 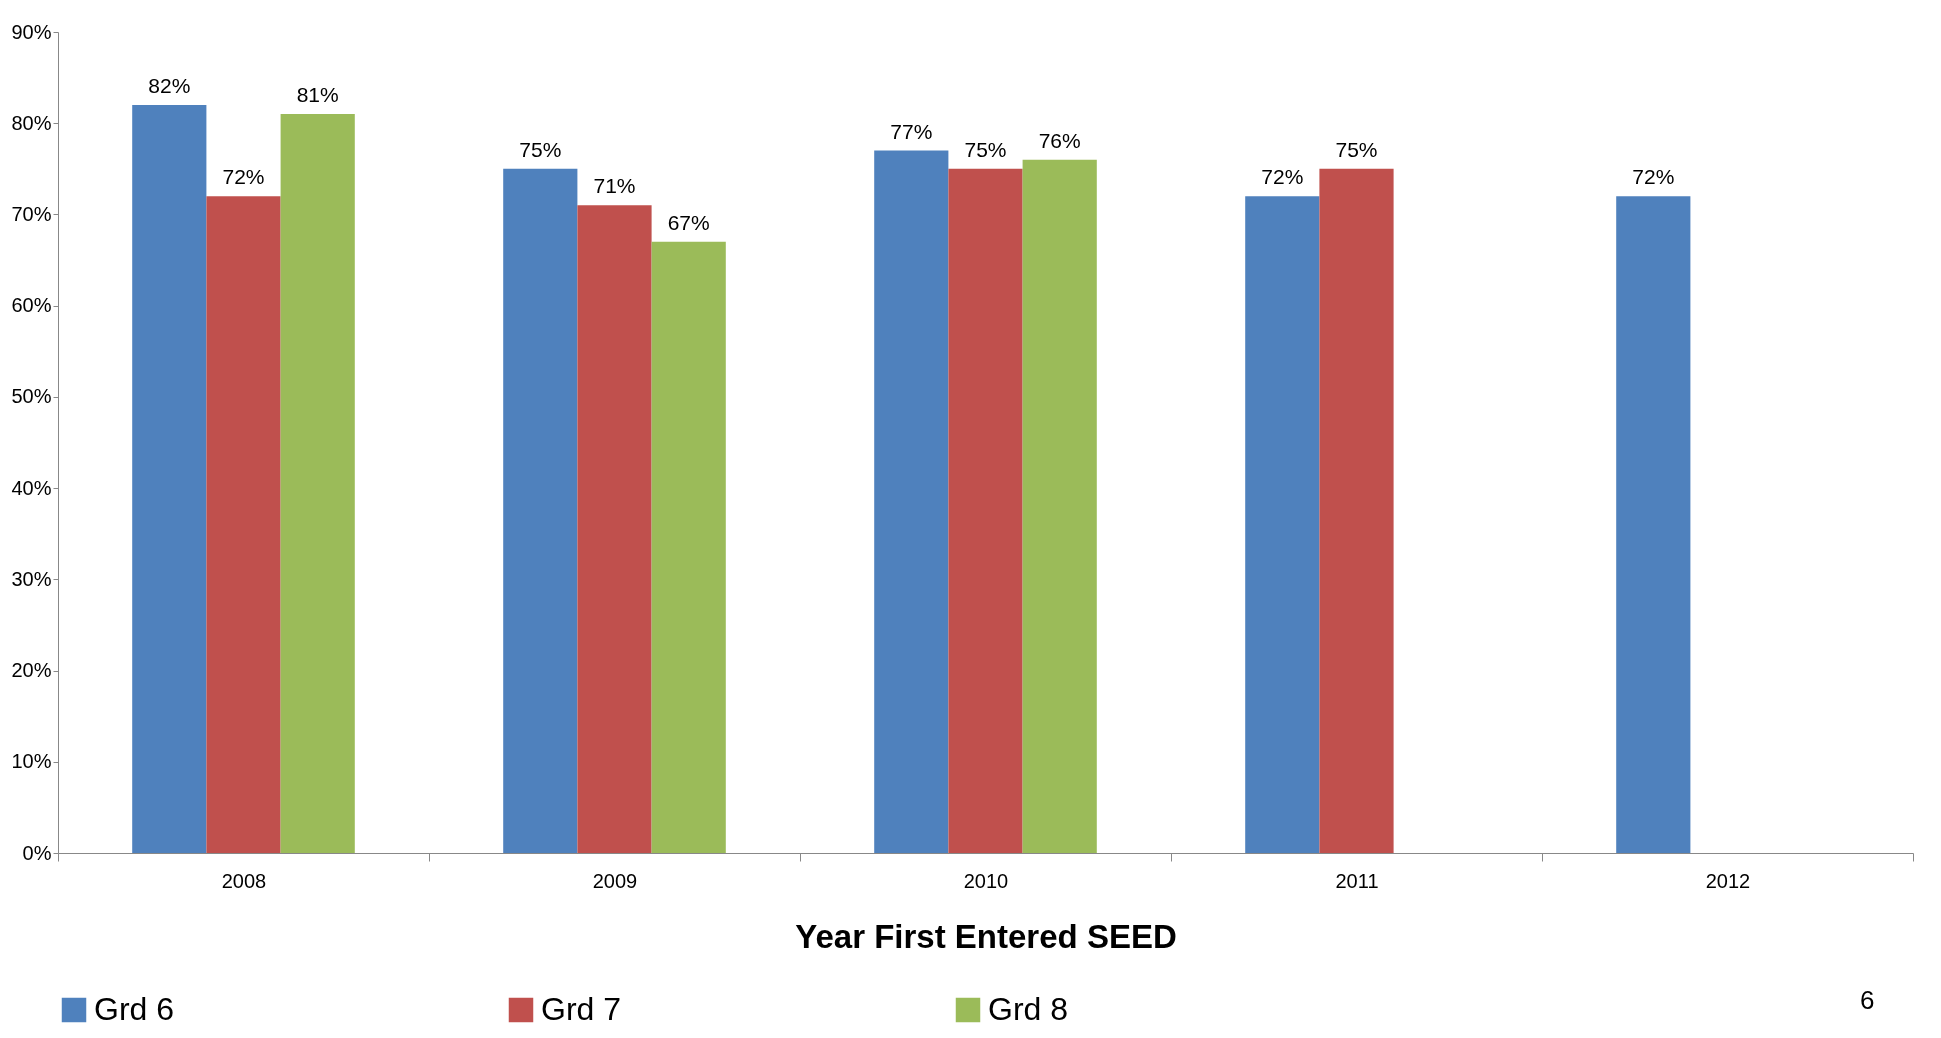 I want to click on x-tick-label: 2009, so click(x=615, y=880).